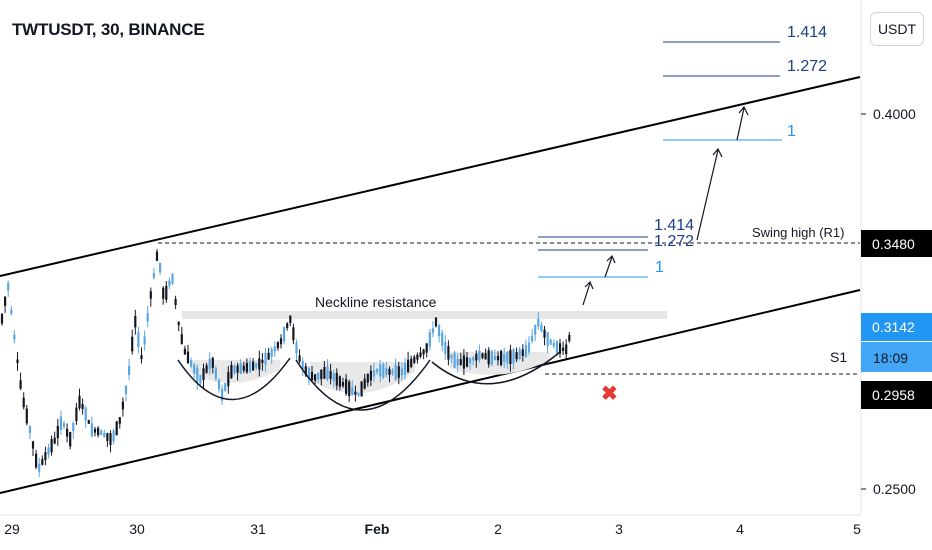 Image resolution: width=932 pixels, height=550 pixels. I want to click on currency-unit-button: USDT, so click(897, 29).